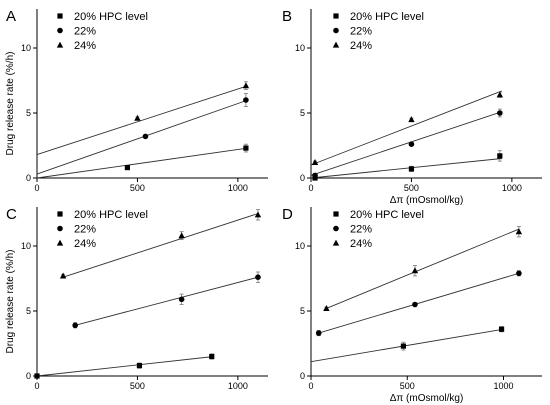  Describe the element at coordinates (287, 214) in the screenshot. I see `panel-letter: D` at that location.